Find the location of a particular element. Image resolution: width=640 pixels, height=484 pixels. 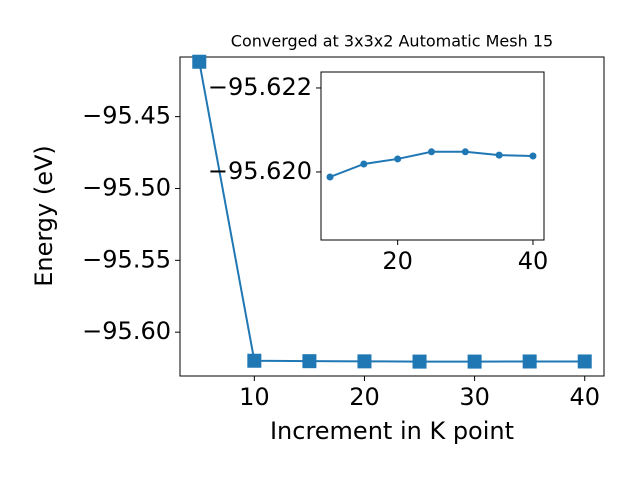

x-tick-label: 30 is located at coordinates (474, 397).